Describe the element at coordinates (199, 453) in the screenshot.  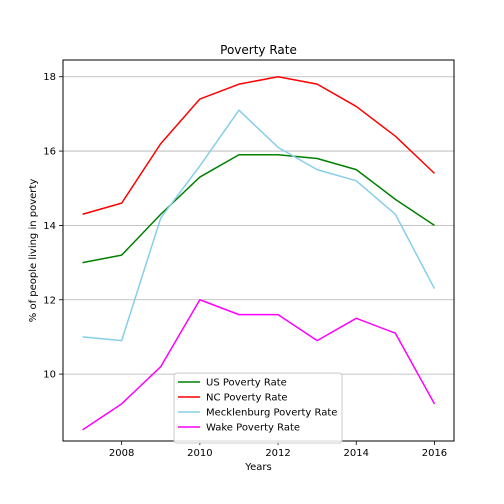
I see `x-tick-label: 2010` at that location.